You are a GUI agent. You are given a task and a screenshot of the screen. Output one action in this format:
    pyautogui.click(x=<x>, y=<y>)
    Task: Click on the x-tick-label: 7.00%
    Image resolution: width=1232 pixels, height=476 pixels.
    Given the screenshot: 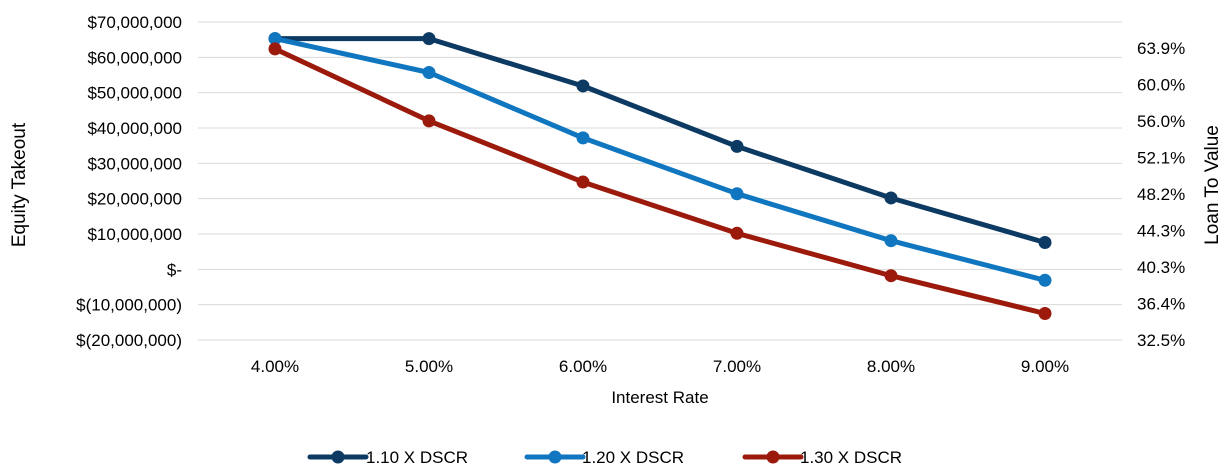 What is the action you would take?
    pyautogui.click(x=737, y=366)
    